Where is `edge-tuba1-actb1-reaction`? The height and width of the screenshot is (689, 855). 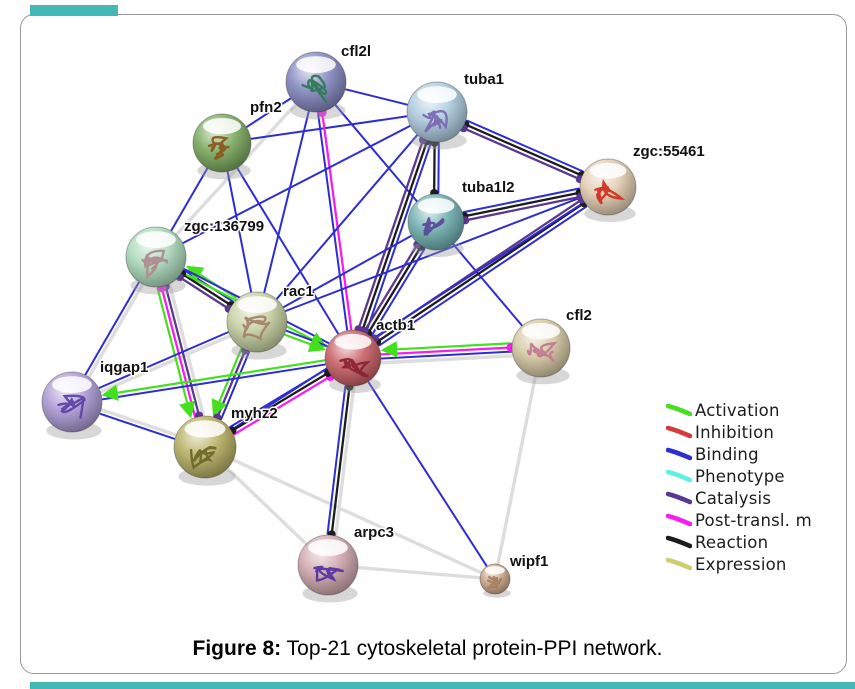 edge-tuba1-actb1-reaction is located at coordinates (395, 236).